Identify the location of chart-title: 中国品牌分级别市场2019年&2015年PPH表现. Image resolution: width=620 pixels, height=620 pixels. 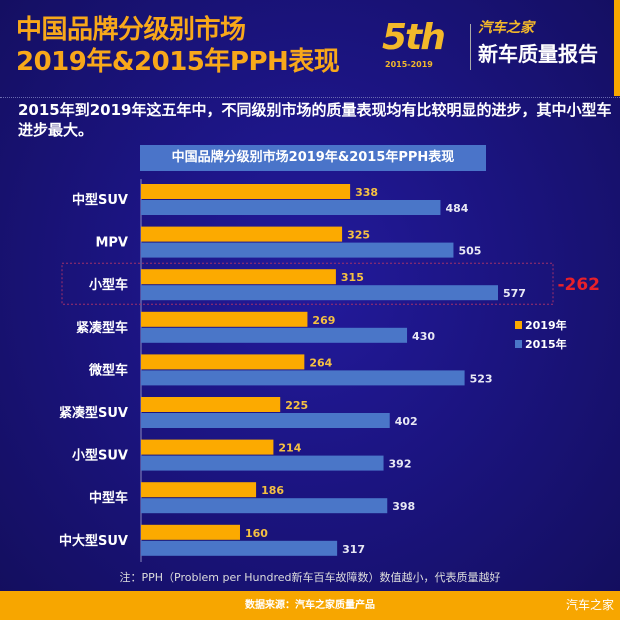
(313, 158).